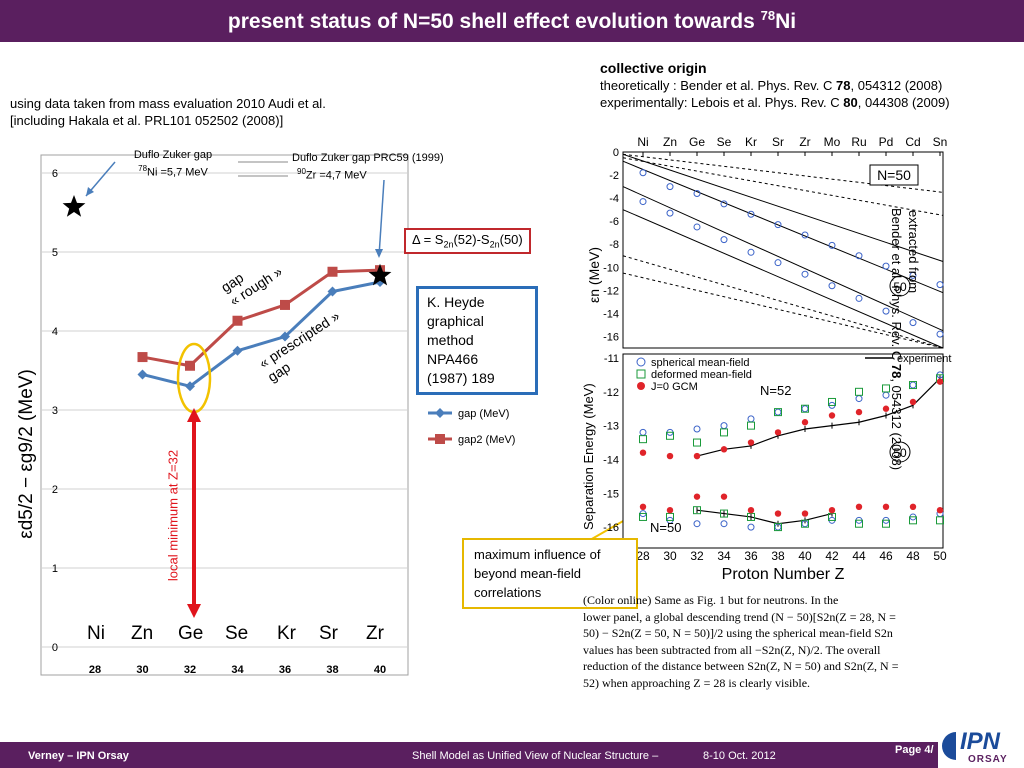 This screenshot has width=1024, height=768. Describe the element at coordinates (980, 741) in the screenshot. I see `logo-text: IPN` at that location.